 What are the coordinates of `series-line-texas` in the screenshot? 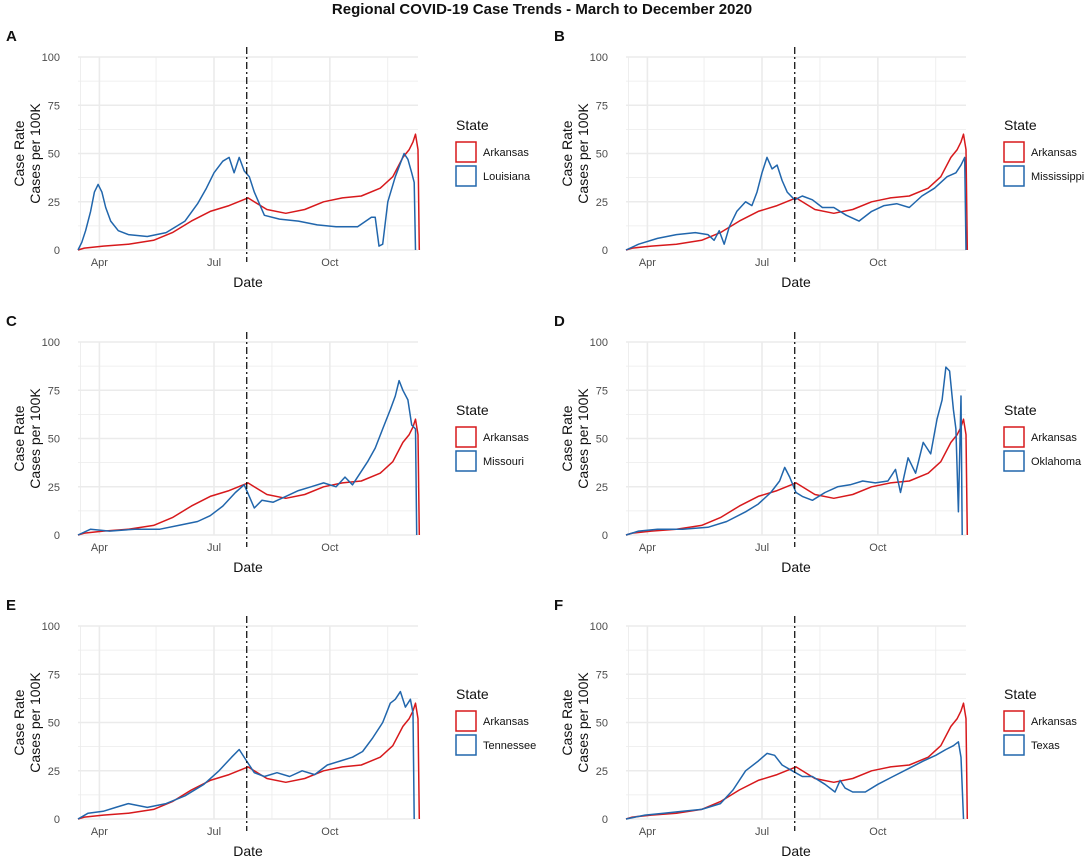 It's located at (795, 780).